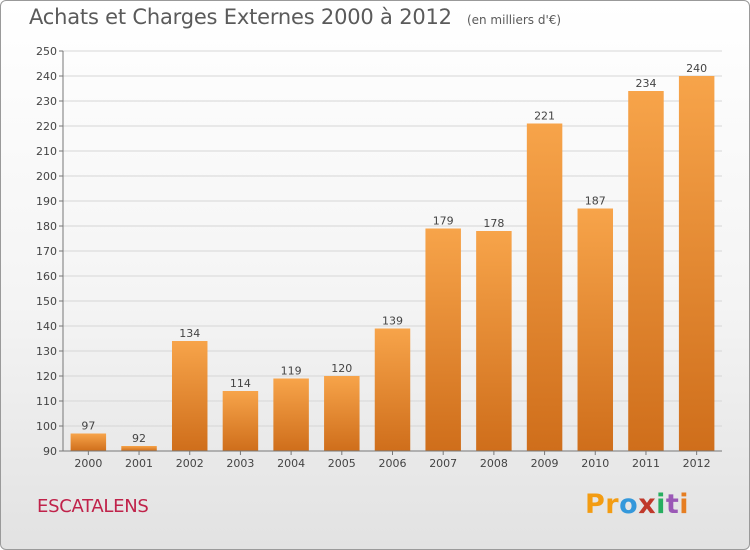  Describe the element at coordinates (88, 426) in the screenshot. I see `value-label-2000: 97` at that location.